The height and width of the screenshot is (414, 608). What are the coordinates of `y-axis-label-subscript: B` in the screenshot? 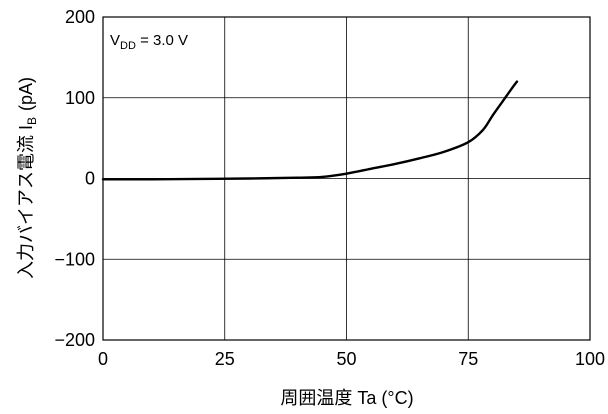 It's located at (32, 121).